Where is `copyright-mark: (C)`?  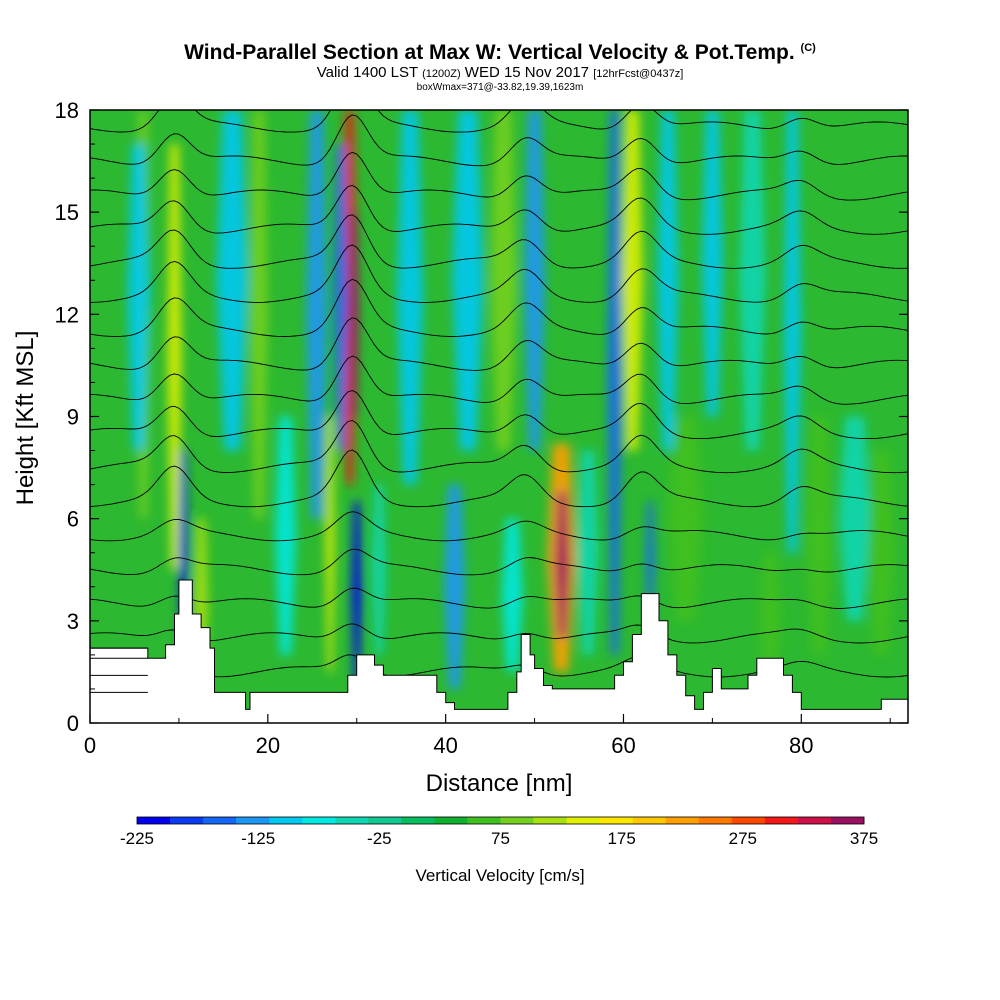 copyright-mark: (C) is located at coordinates (808, 48).